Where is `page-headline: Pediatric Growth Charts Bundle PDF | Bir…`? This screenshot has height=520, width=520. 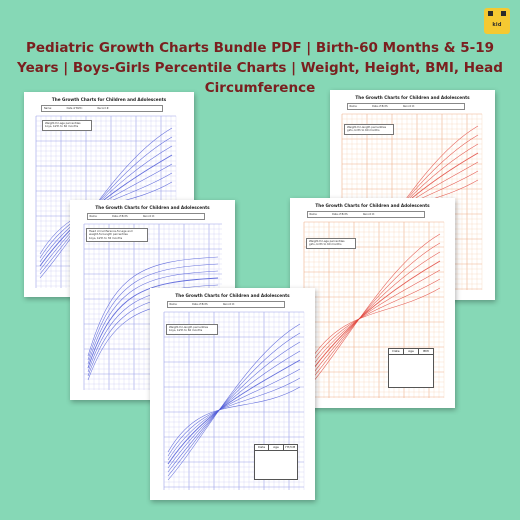
page-headline: Pediatric Growth Charts Bundle PDF | Bir… is located at coordinates (260, 68).